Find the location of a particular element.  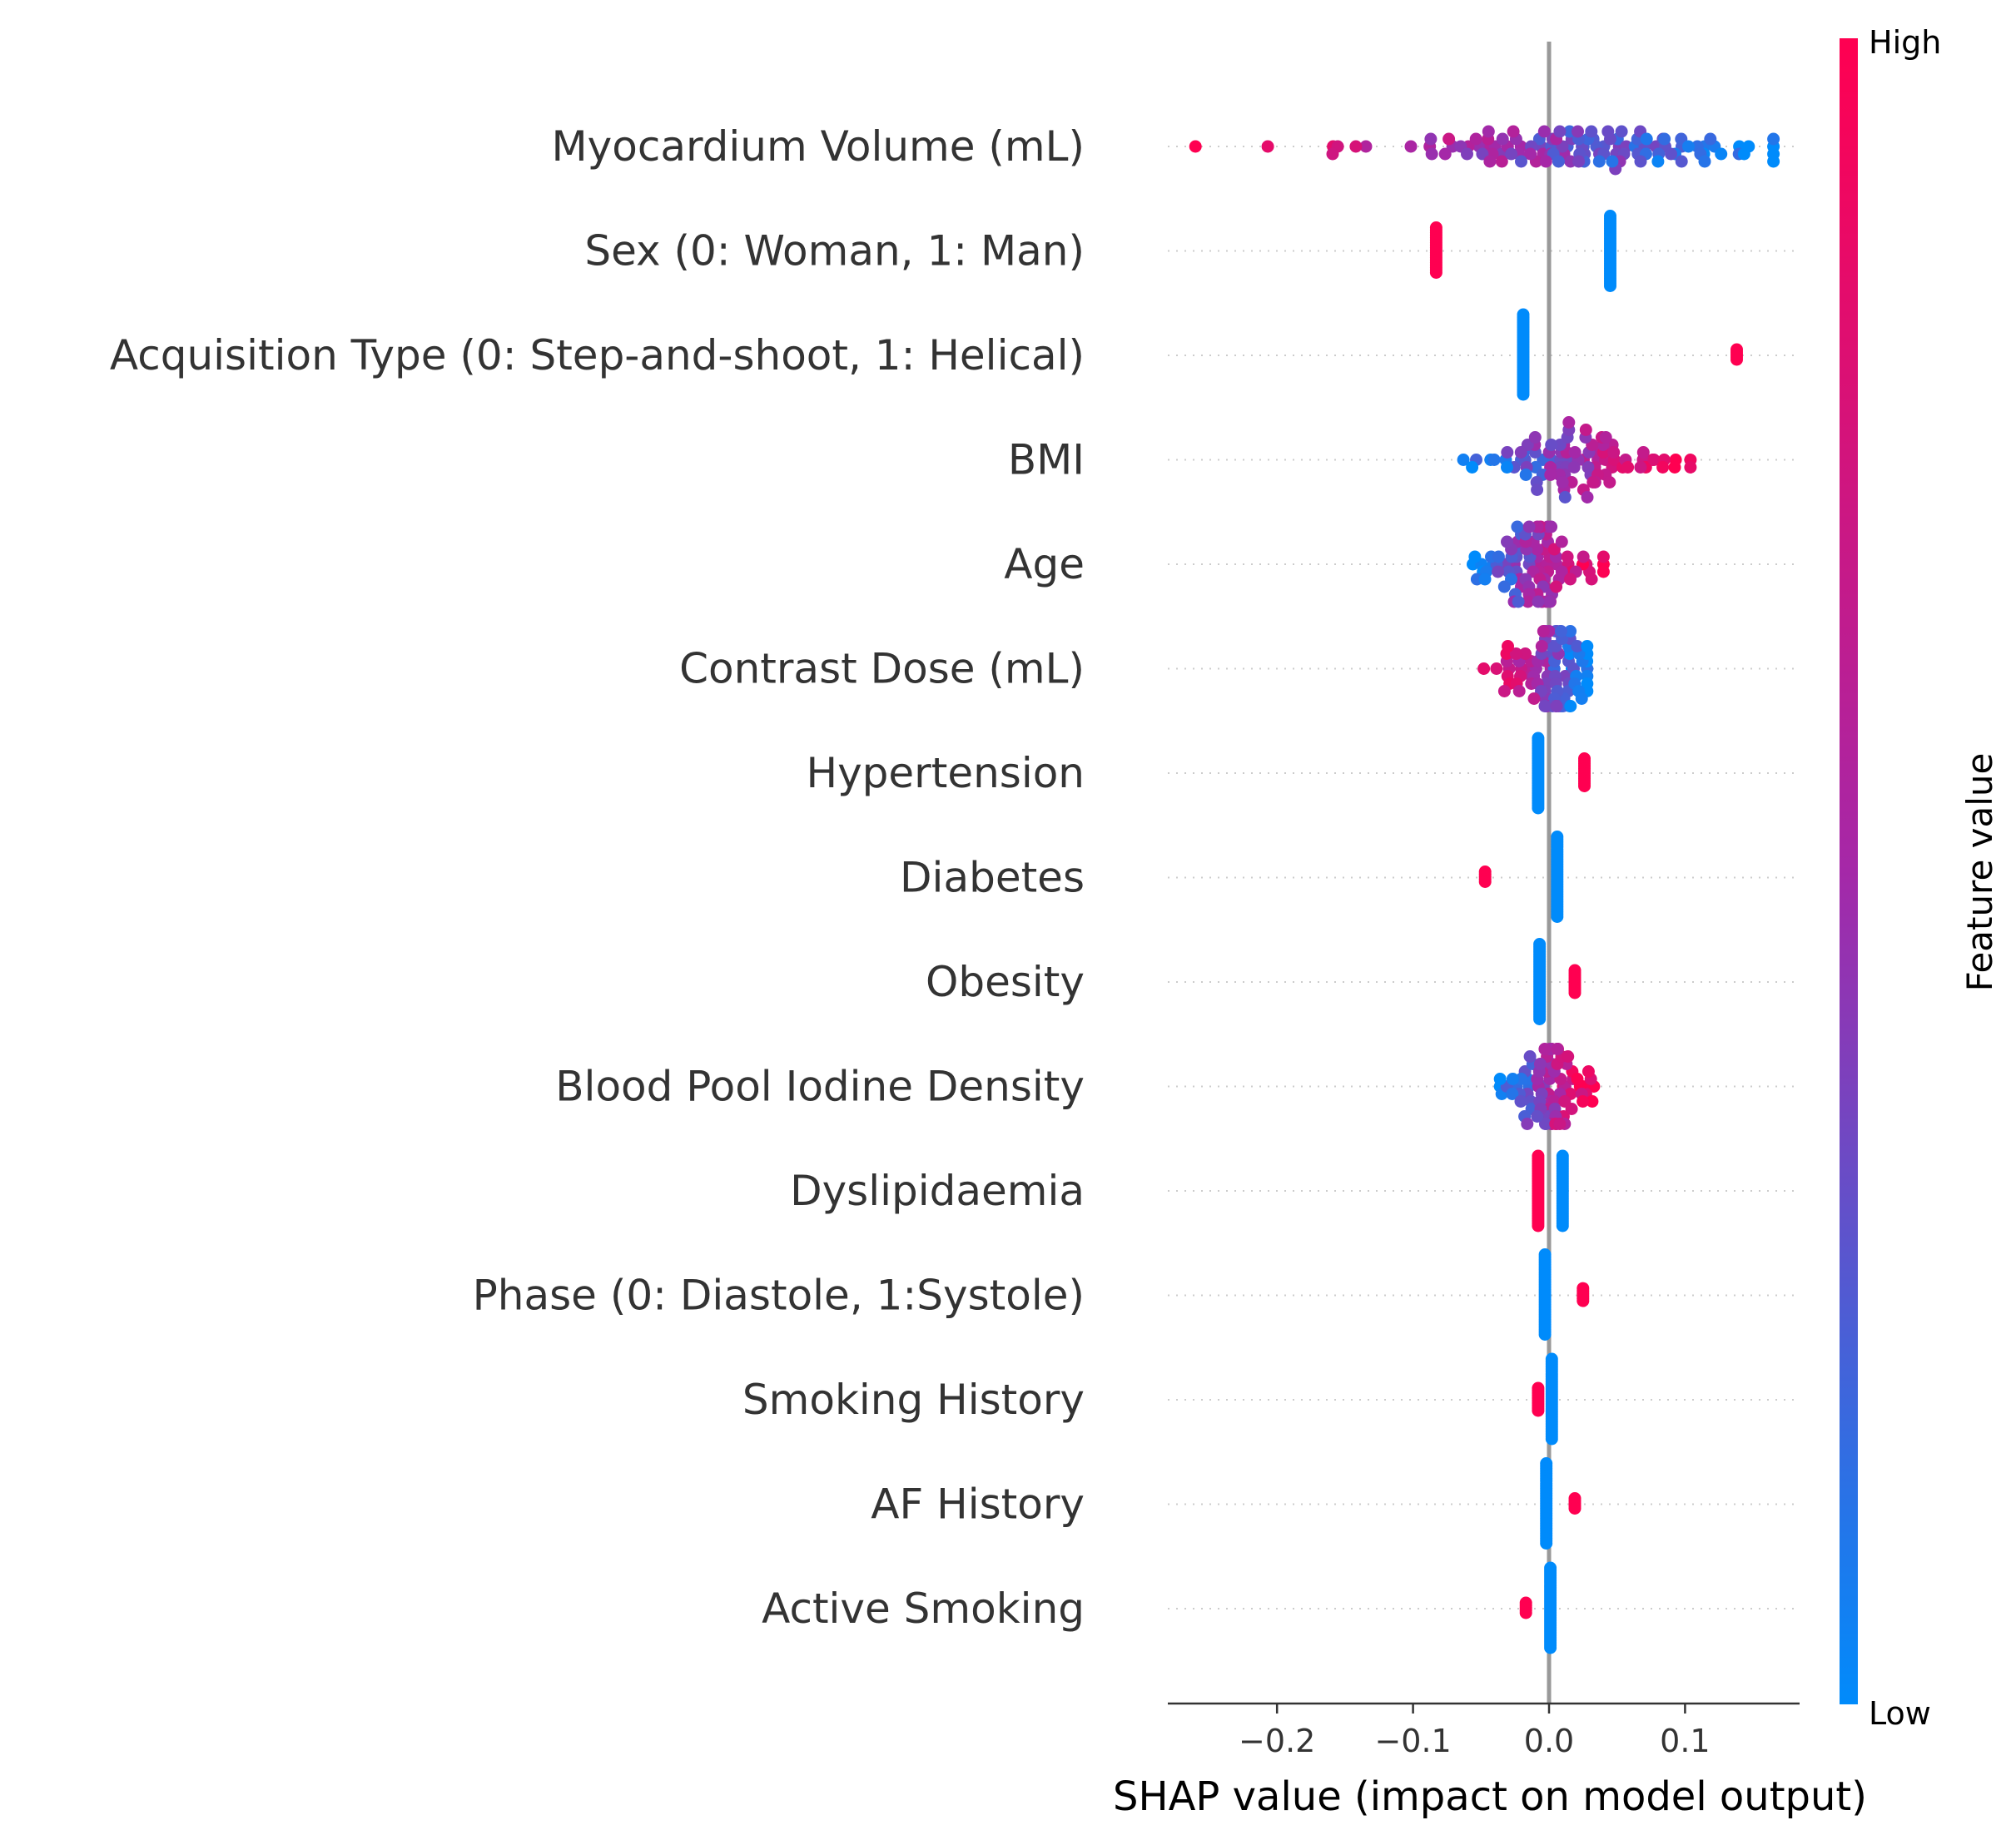

feature-label: Active Smoking is located at coordinates (923, 1609).